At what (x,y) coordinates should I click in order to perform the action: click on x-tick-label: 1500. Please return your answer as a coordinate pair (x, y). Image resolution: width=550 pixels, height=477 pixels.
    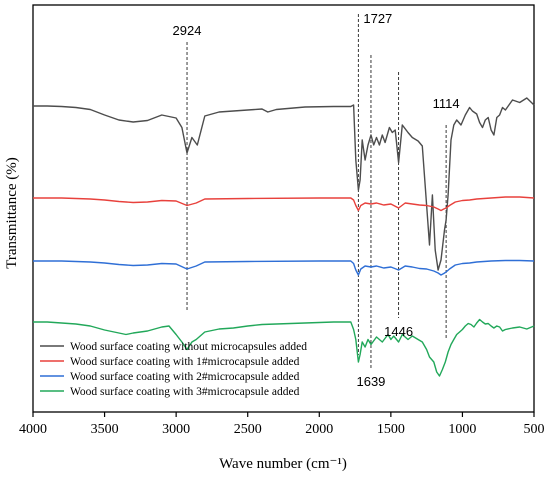
    Looking at the image, I should click on (391, 429).